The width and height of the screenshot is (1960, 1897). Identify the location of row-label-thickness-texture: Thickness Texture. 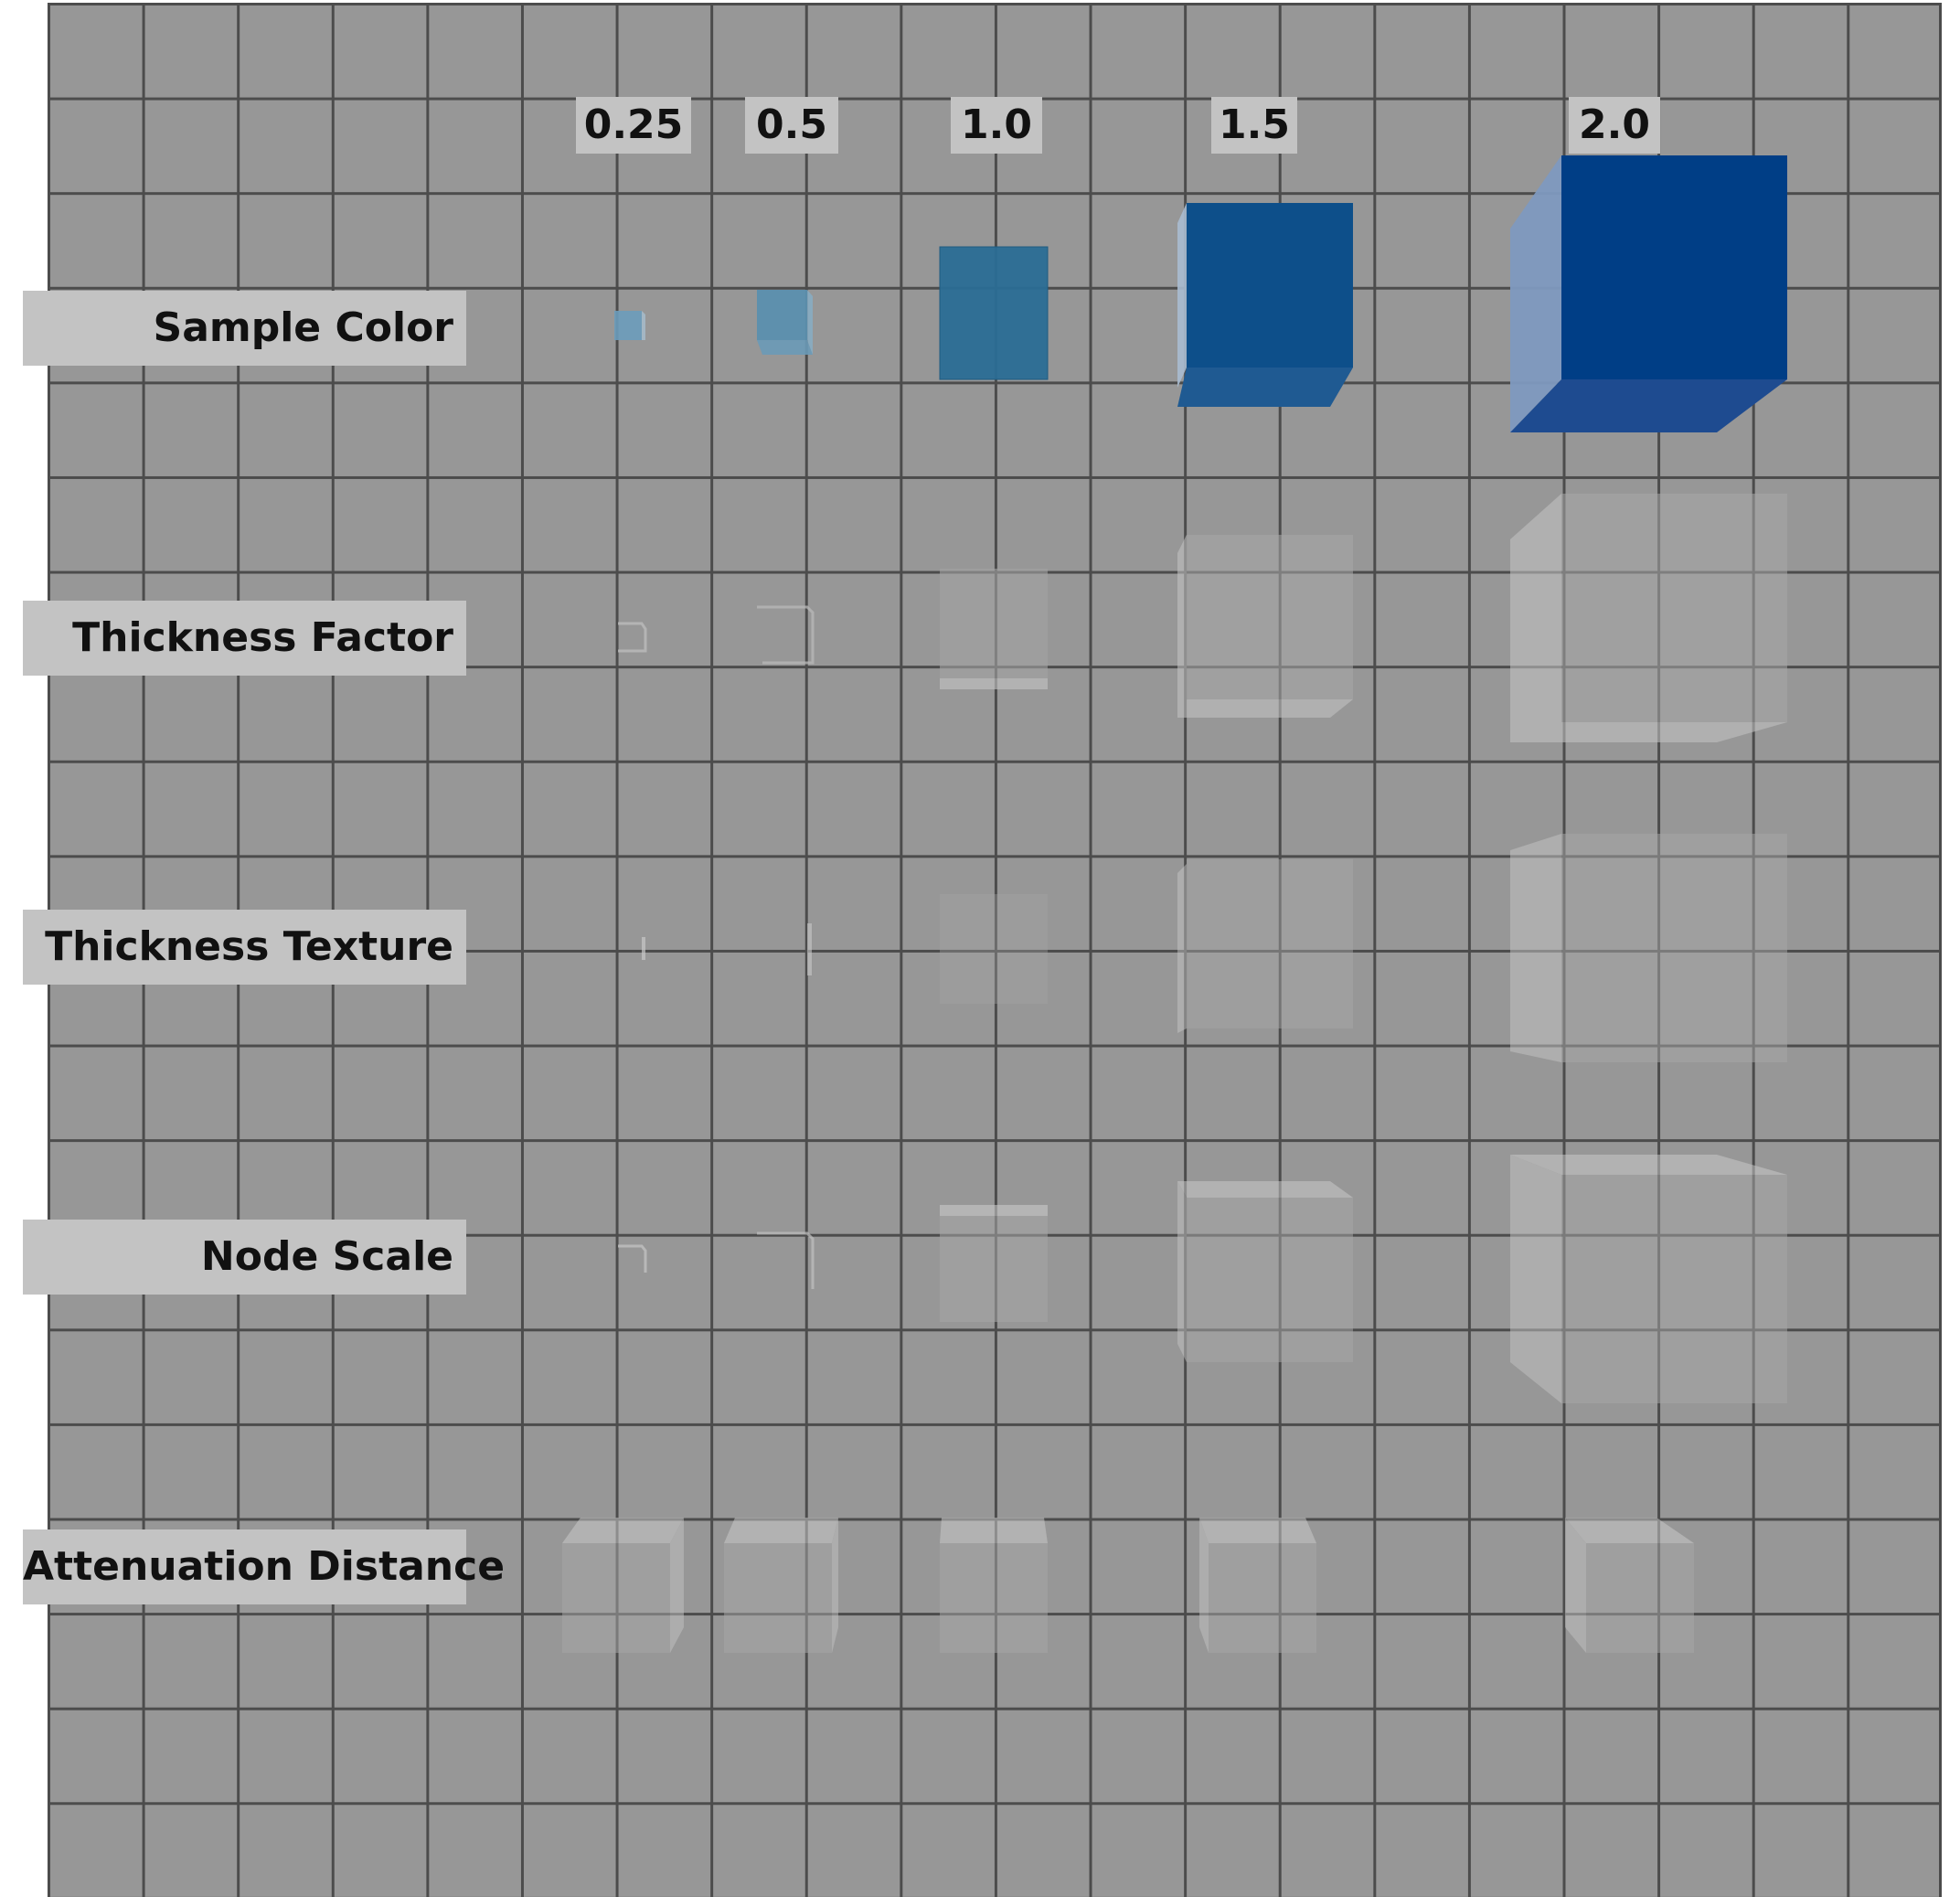
(244, 948).